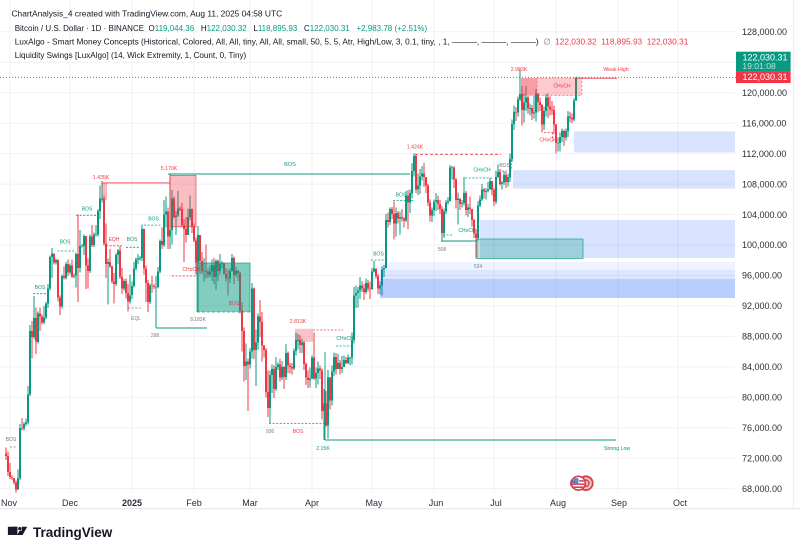 The height and width of the screenshot is (551, 800). What do you see at coordinates (73, 532) in the screenshot?
I see `svg-text: TradingView` at bounding box center [73, 532].